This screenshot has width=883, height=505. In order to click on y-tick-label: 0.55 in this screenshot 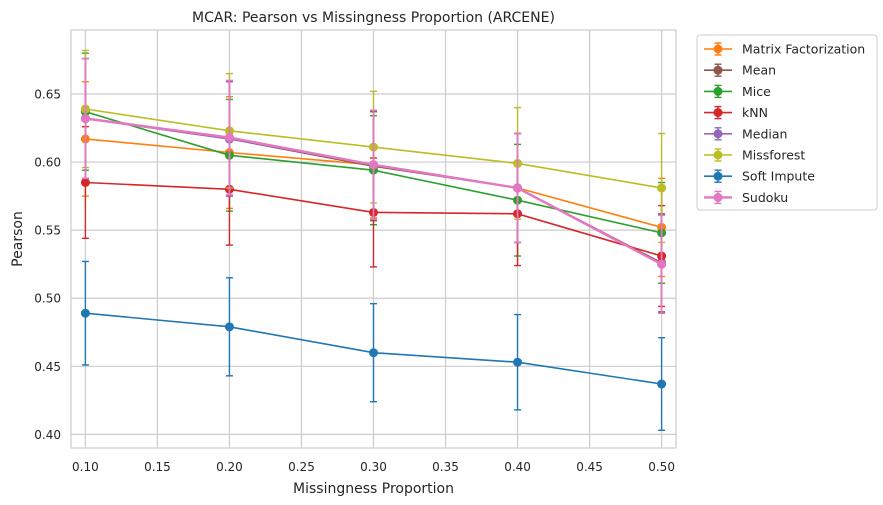, I will do `click(47, 231)`.